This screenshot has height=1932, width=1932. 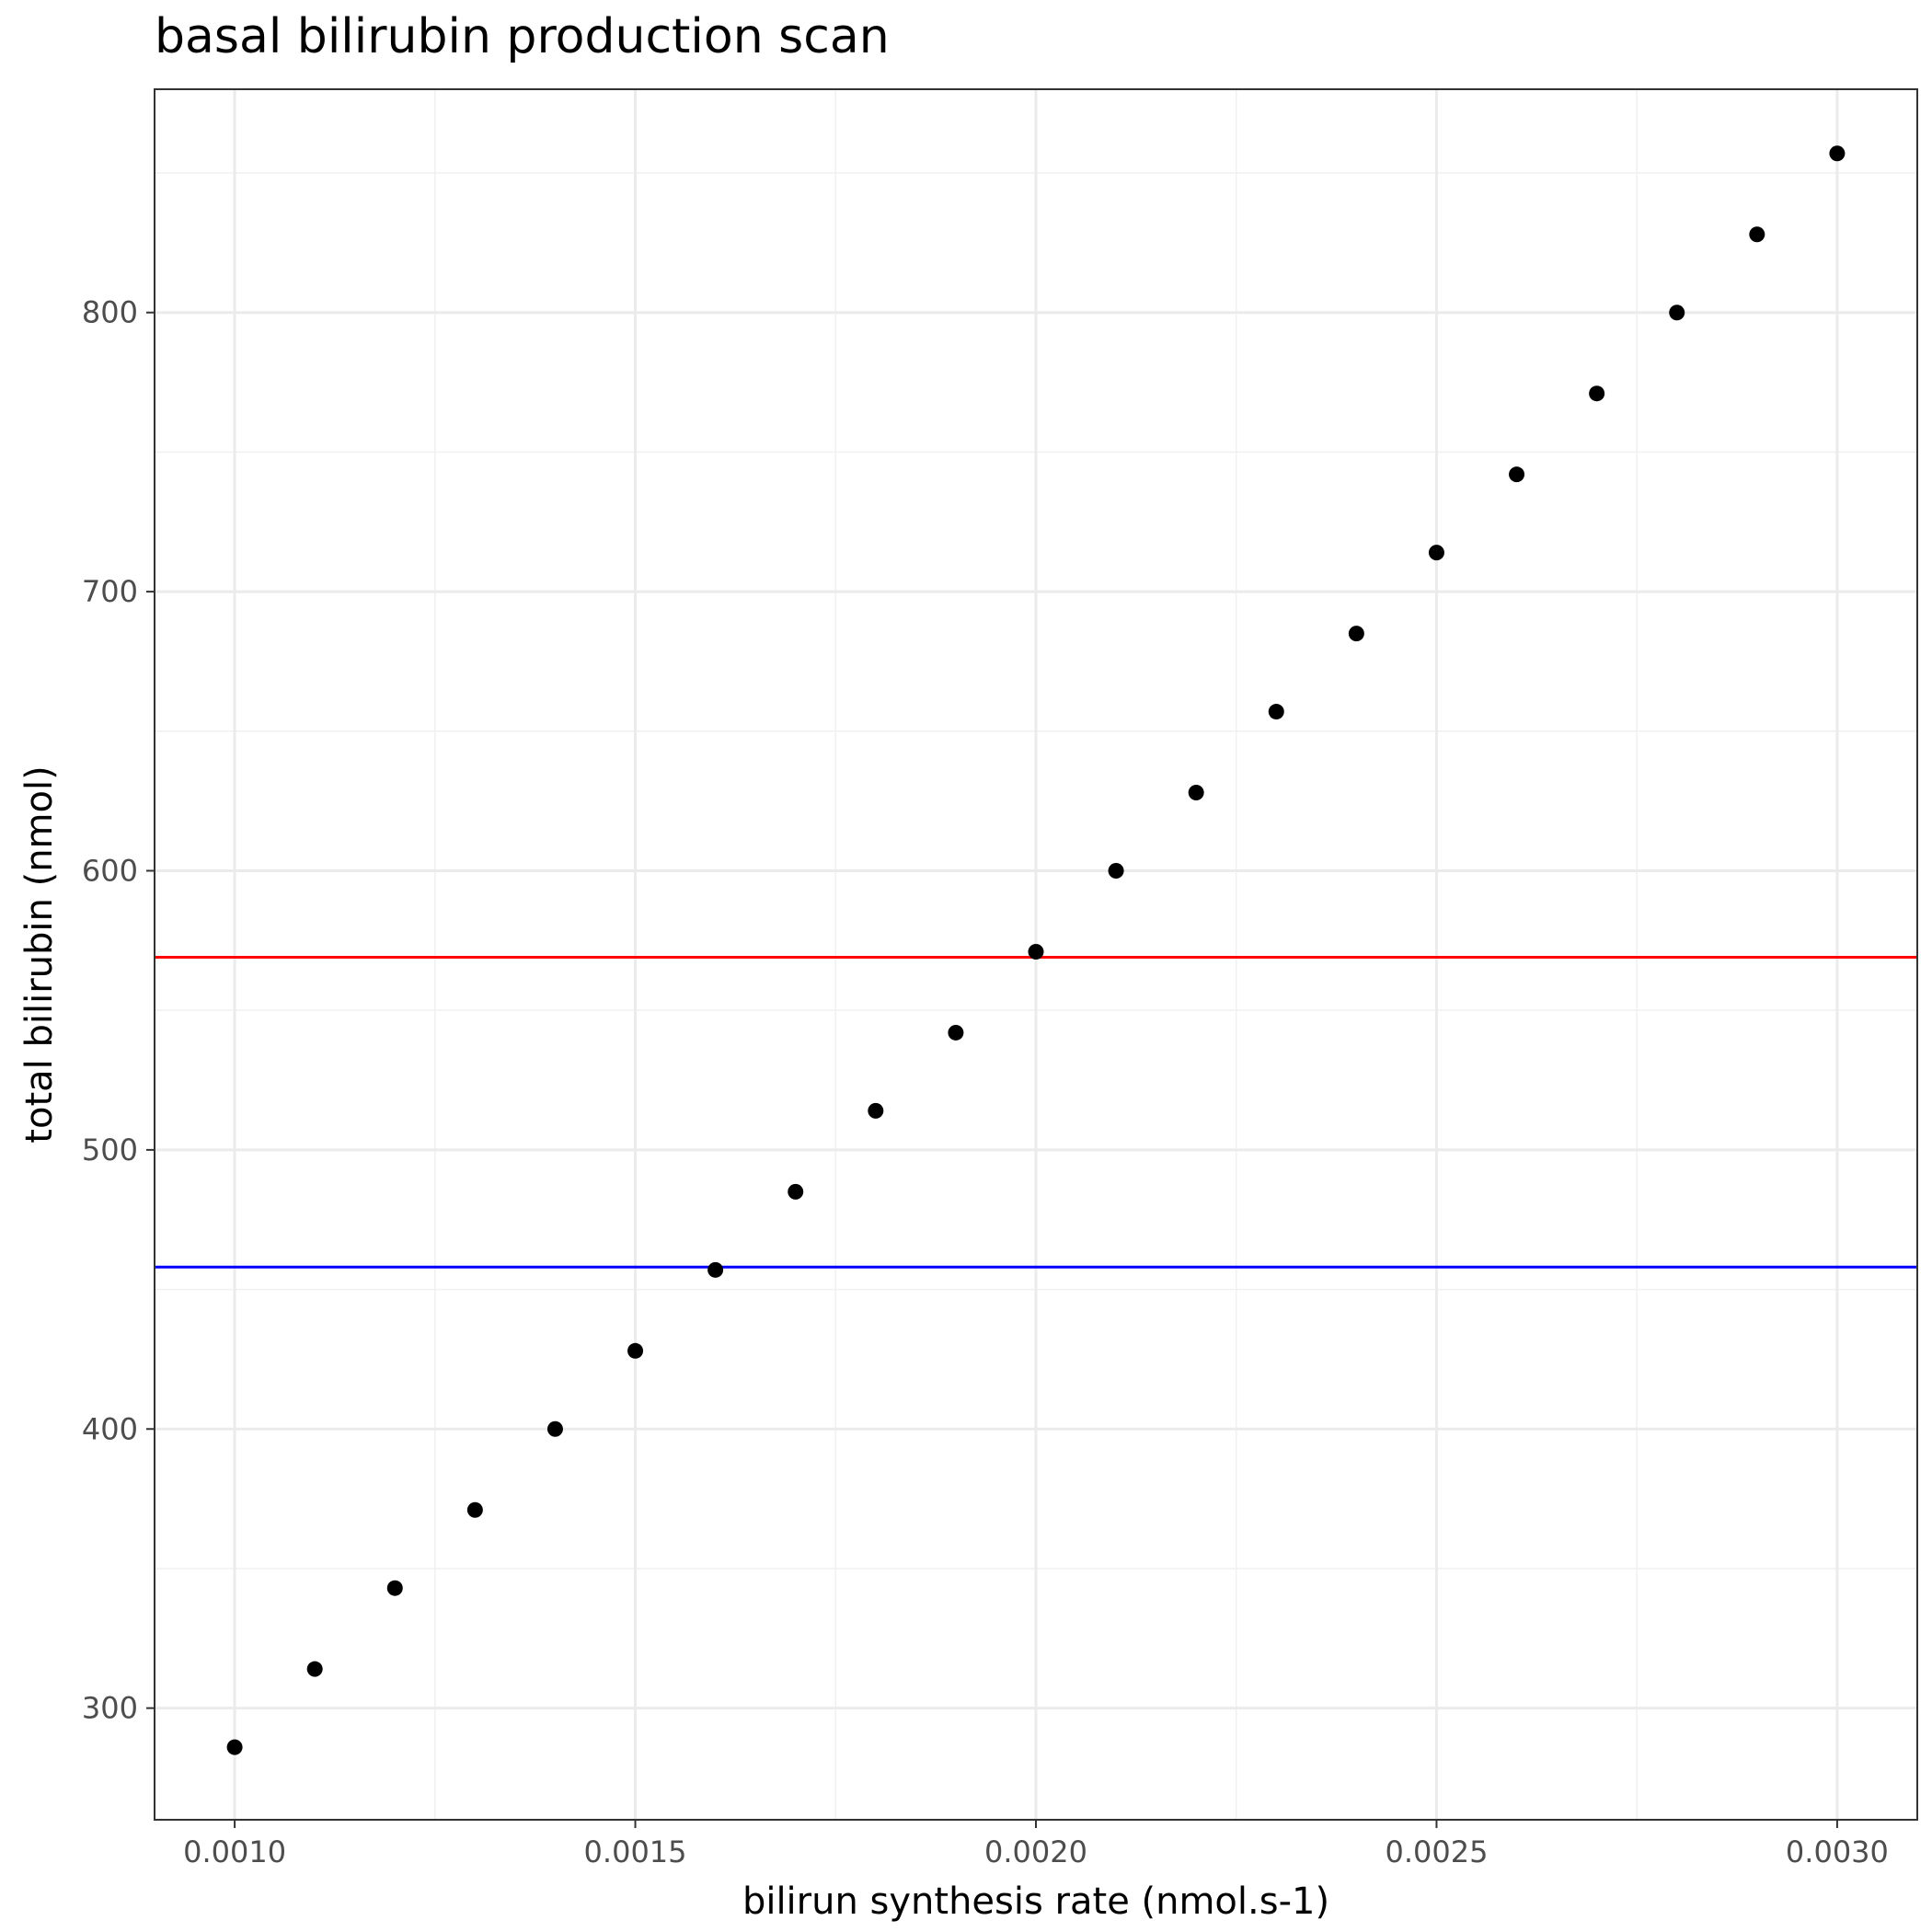 What do you see at coordinates (1035, 1901) in the screenshot?
I see `x-axis-title: bilirun synthesis rate (nmol.s-1)` at bounding box center [1035, 1901].